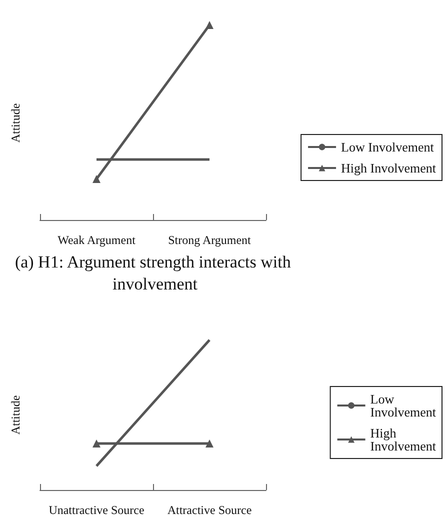 The image size is (446, 530). Describe the element at coordinates (97, 240) in the screenshot. I see `x-tick-label: Weak Argument` at that location.